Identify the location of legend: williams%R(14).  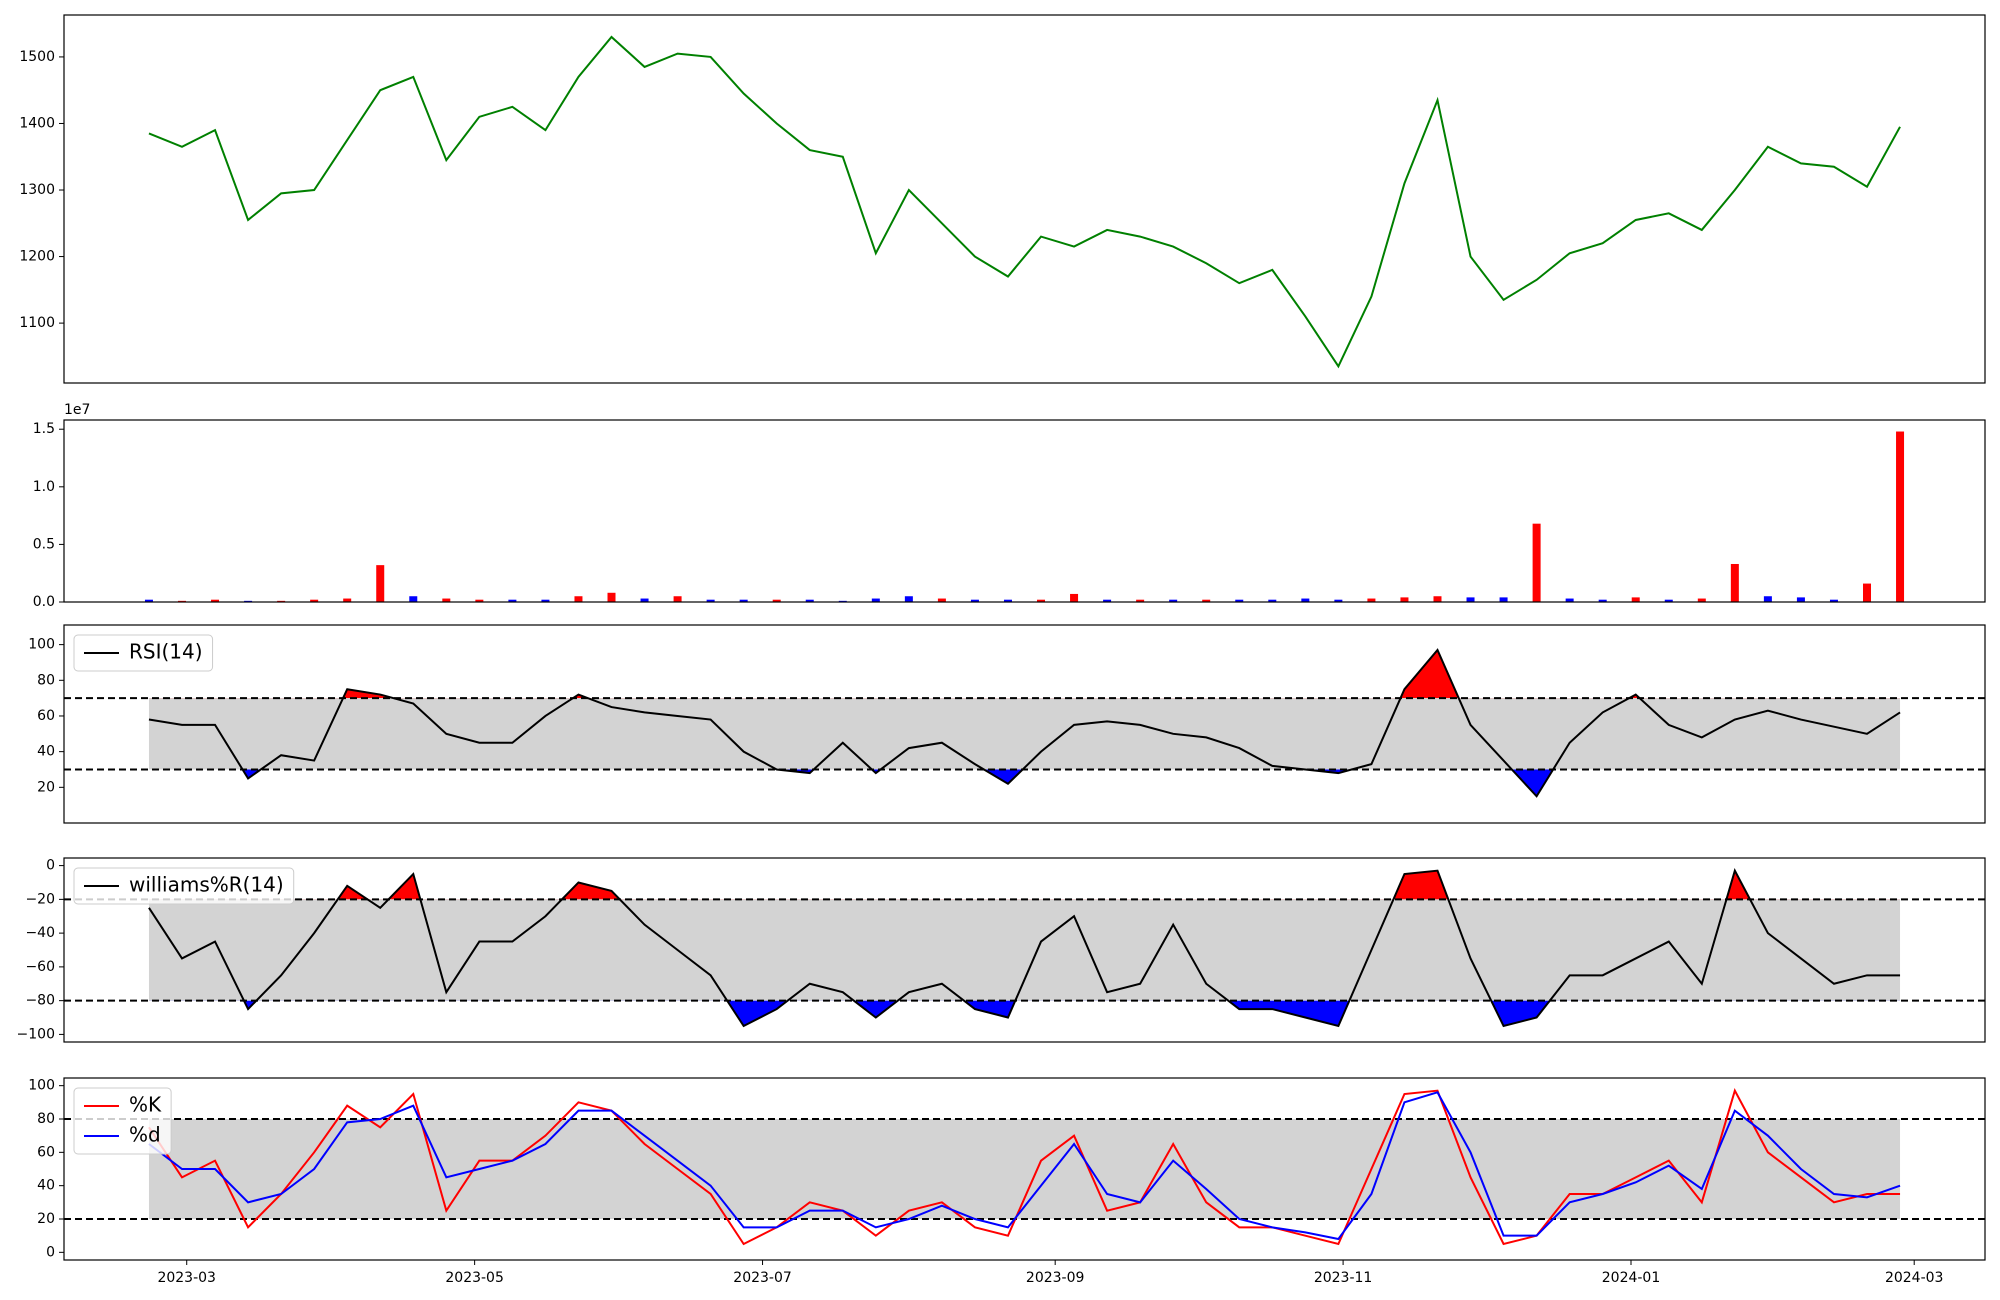
(184, 886).